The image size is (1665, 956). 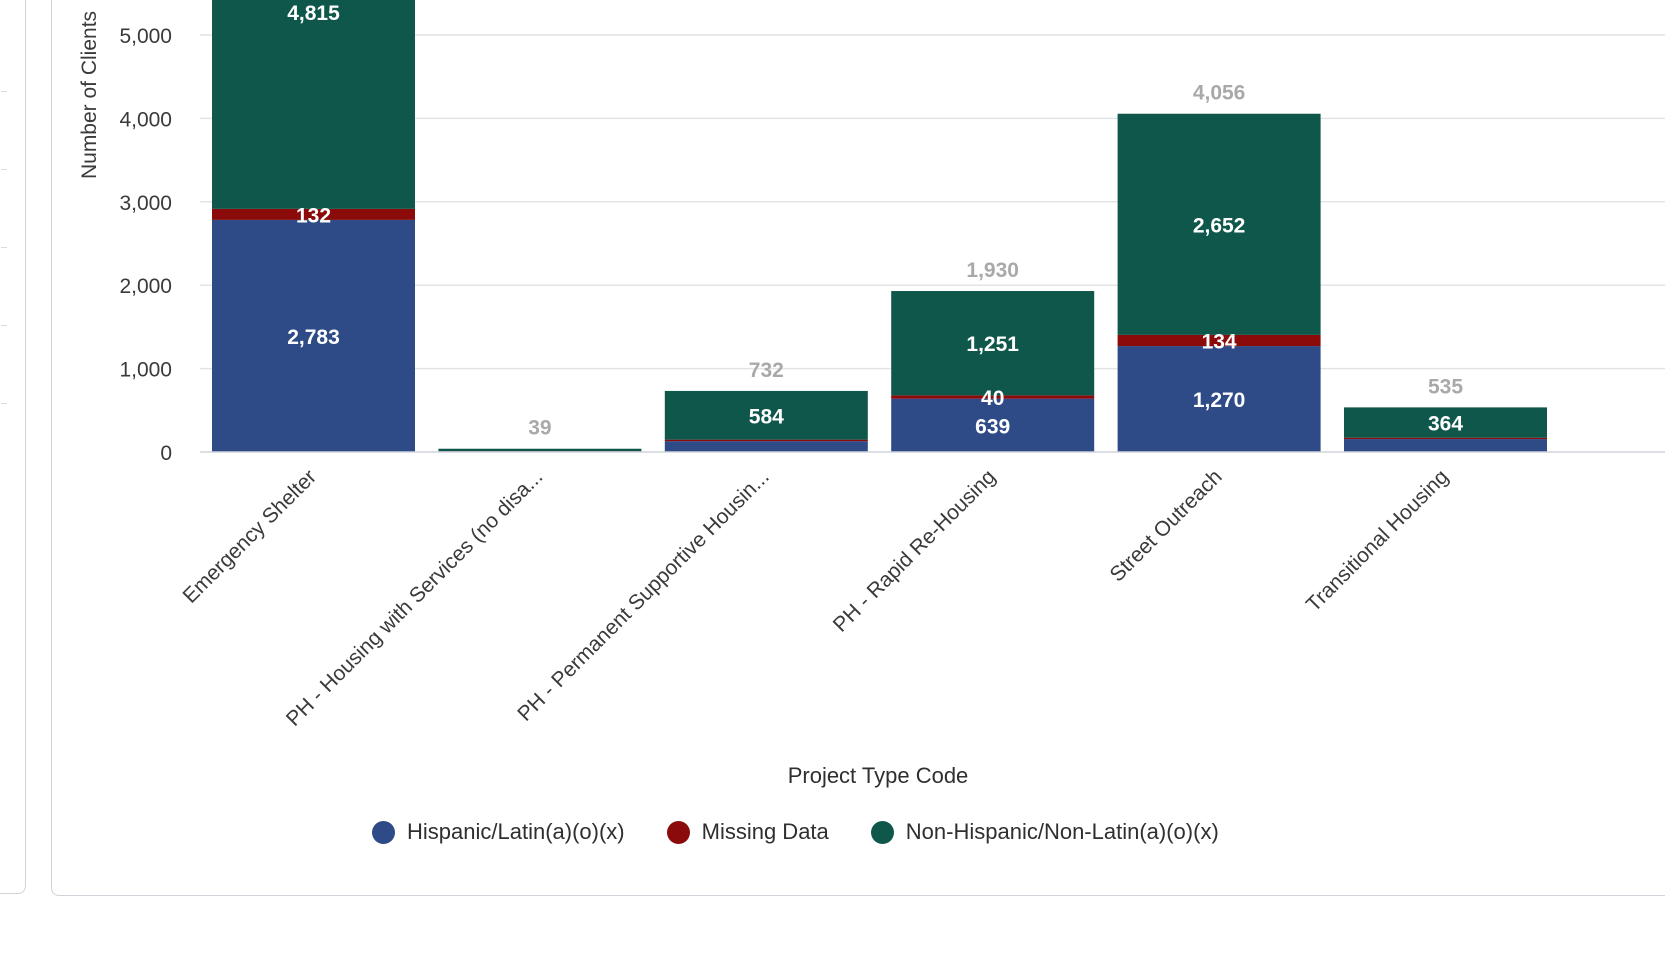 What do you see at coordinates (516, 831) in the screenshot?
I see `legend-label: Hispanic/Latin(a)(o)(x)` at bounding box center [516, 831].